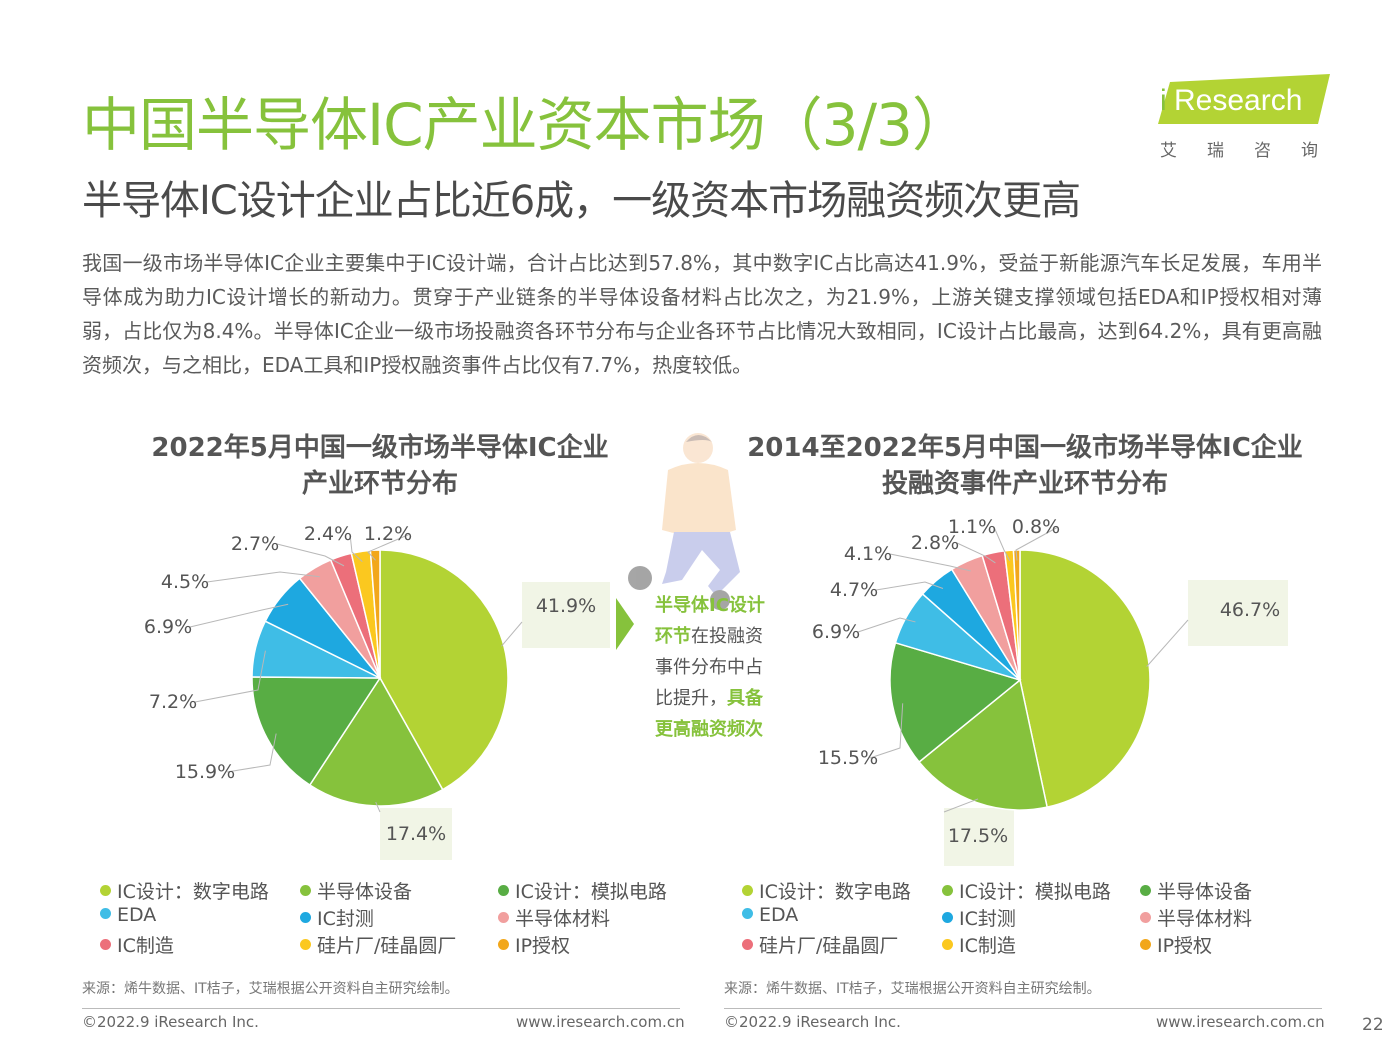 The width and height of the screenshot is (1400, 1050). Describe the element at coordinates (137, 944) in the screenshot. I see `legend-item: IC制造` at that location.